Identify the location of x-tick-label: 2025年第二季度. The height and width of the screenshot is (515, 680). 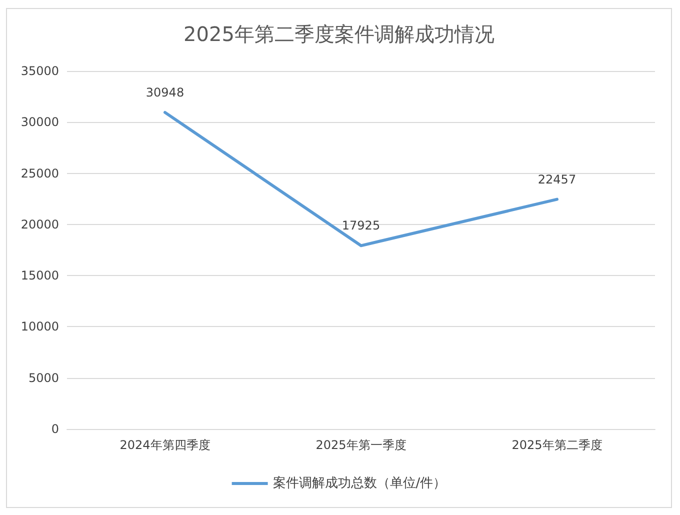
(557, 445).